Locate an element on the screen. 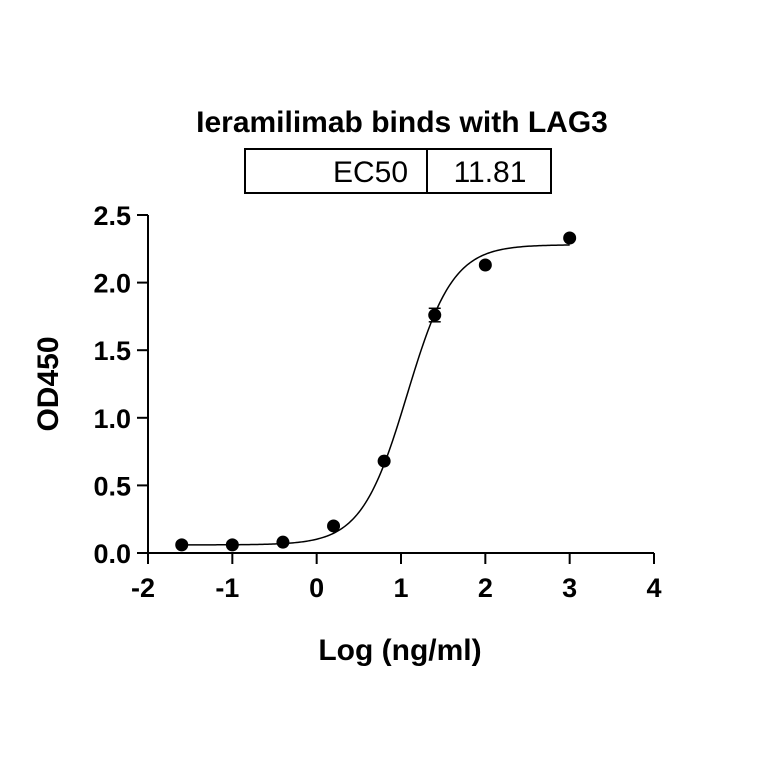 This screenshot has width=764, height=764. y-tick-label: 2.0 is located at coordinates (112, 284).